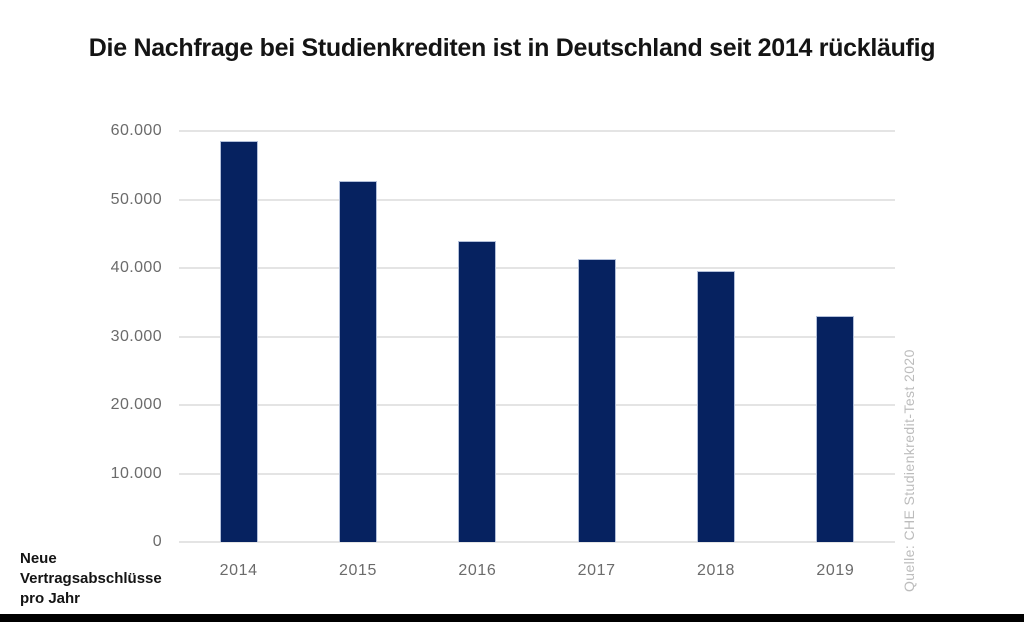  I want to click on y-tick-label: 10.000, so click(136, 473).